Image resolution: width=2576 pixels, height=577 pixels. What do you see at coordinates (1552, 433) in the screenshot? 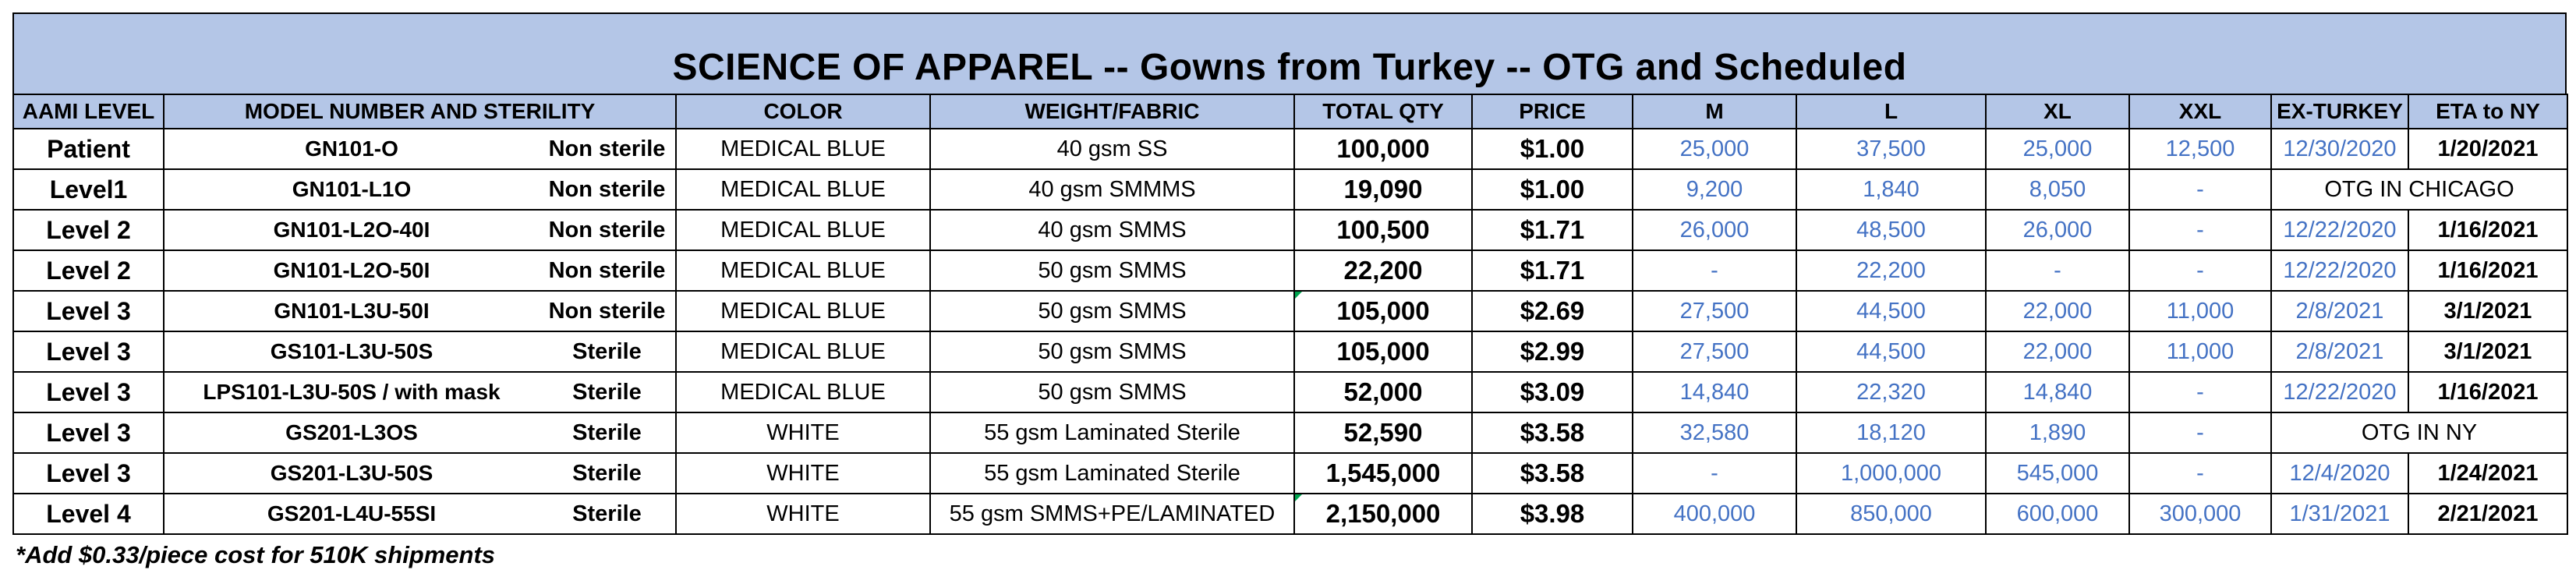
I see `cell-price: $3.58` at bounding box center [1552, 433].